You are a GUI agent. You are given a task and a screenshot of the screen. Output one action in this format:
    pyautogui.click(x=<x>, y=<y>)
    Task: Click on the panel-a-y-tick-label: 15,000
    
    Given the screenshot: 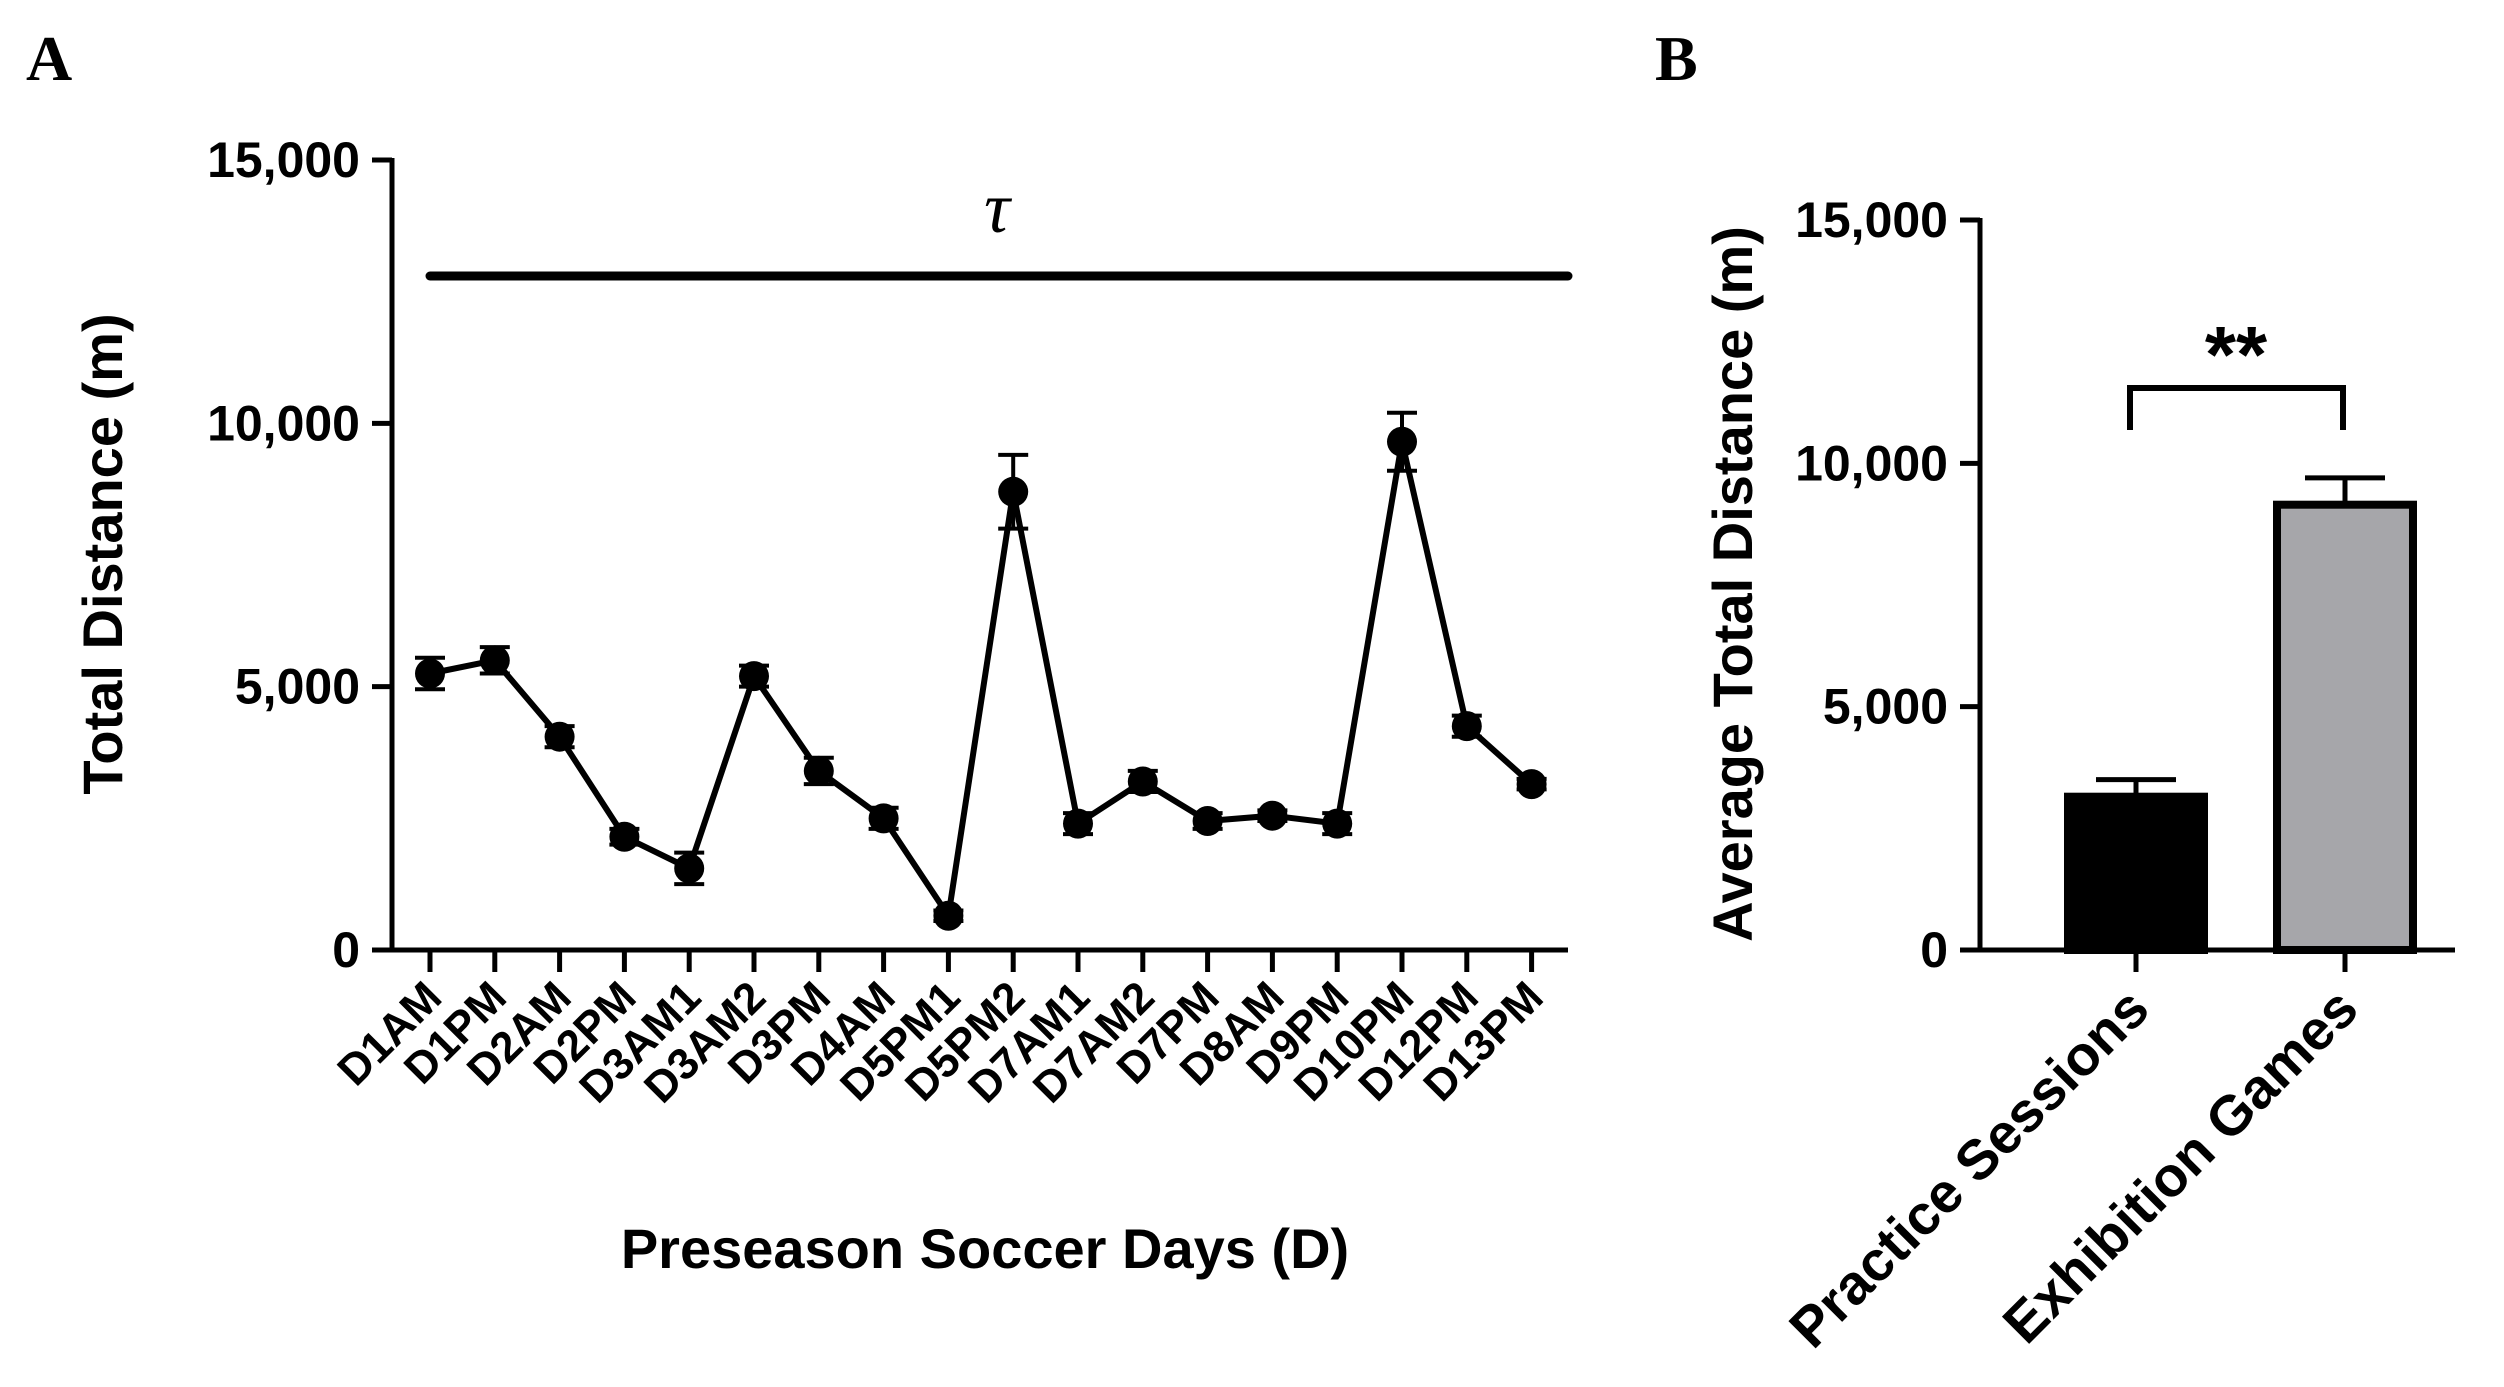 What is the action you would take?
    pyautogui.click(x=283, y=160)
    